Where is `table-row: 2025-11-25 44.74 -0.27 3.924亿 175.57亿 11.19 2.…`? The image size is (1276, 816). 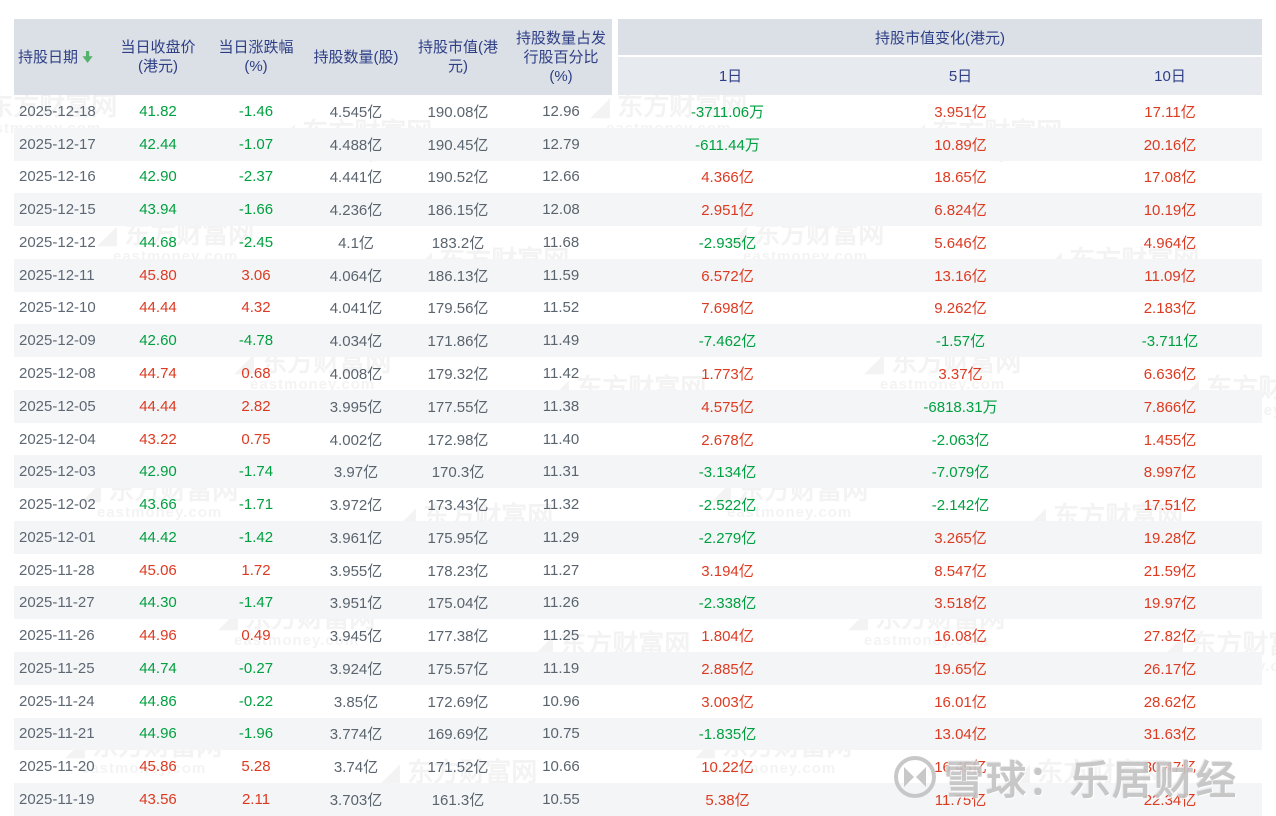
table-row: 2025-11-25 44.74 -0.27 3.924亿 175.57亿 11.19 2.… is located at coordinates (638, 668).